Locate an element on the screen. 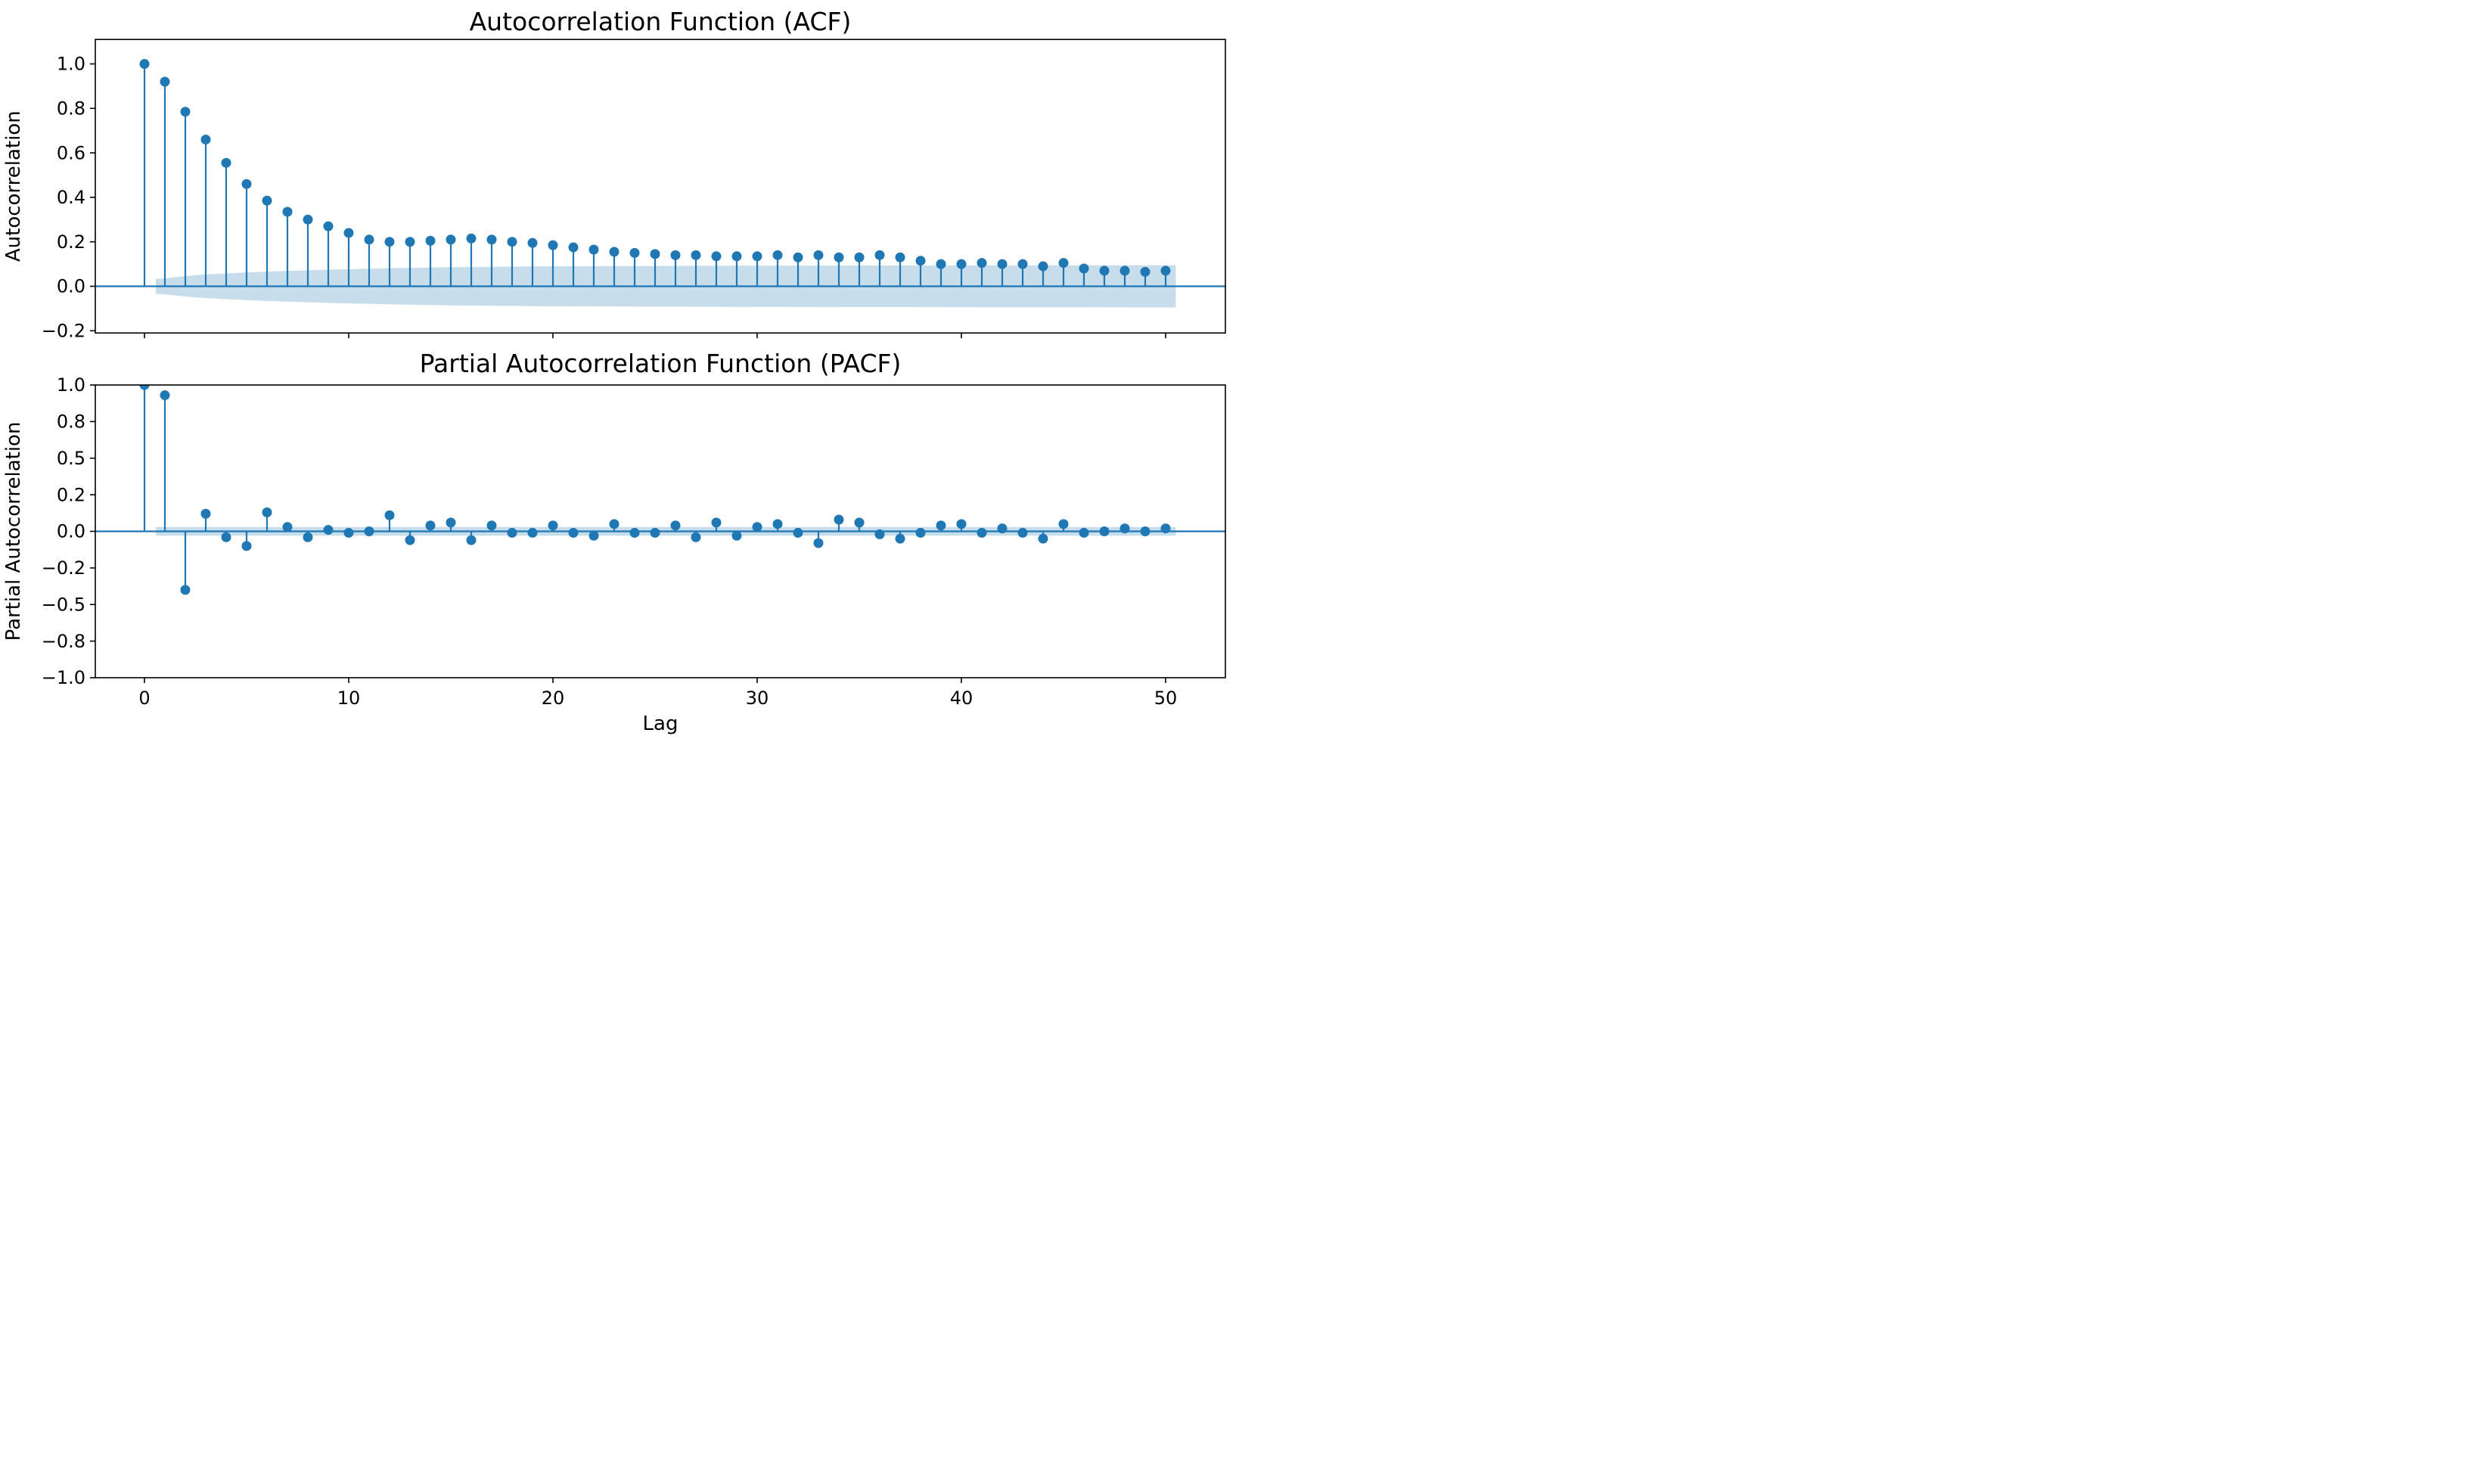  pacf-ylabel: Partial Autocorrelation is located at coordinates (13, 531).